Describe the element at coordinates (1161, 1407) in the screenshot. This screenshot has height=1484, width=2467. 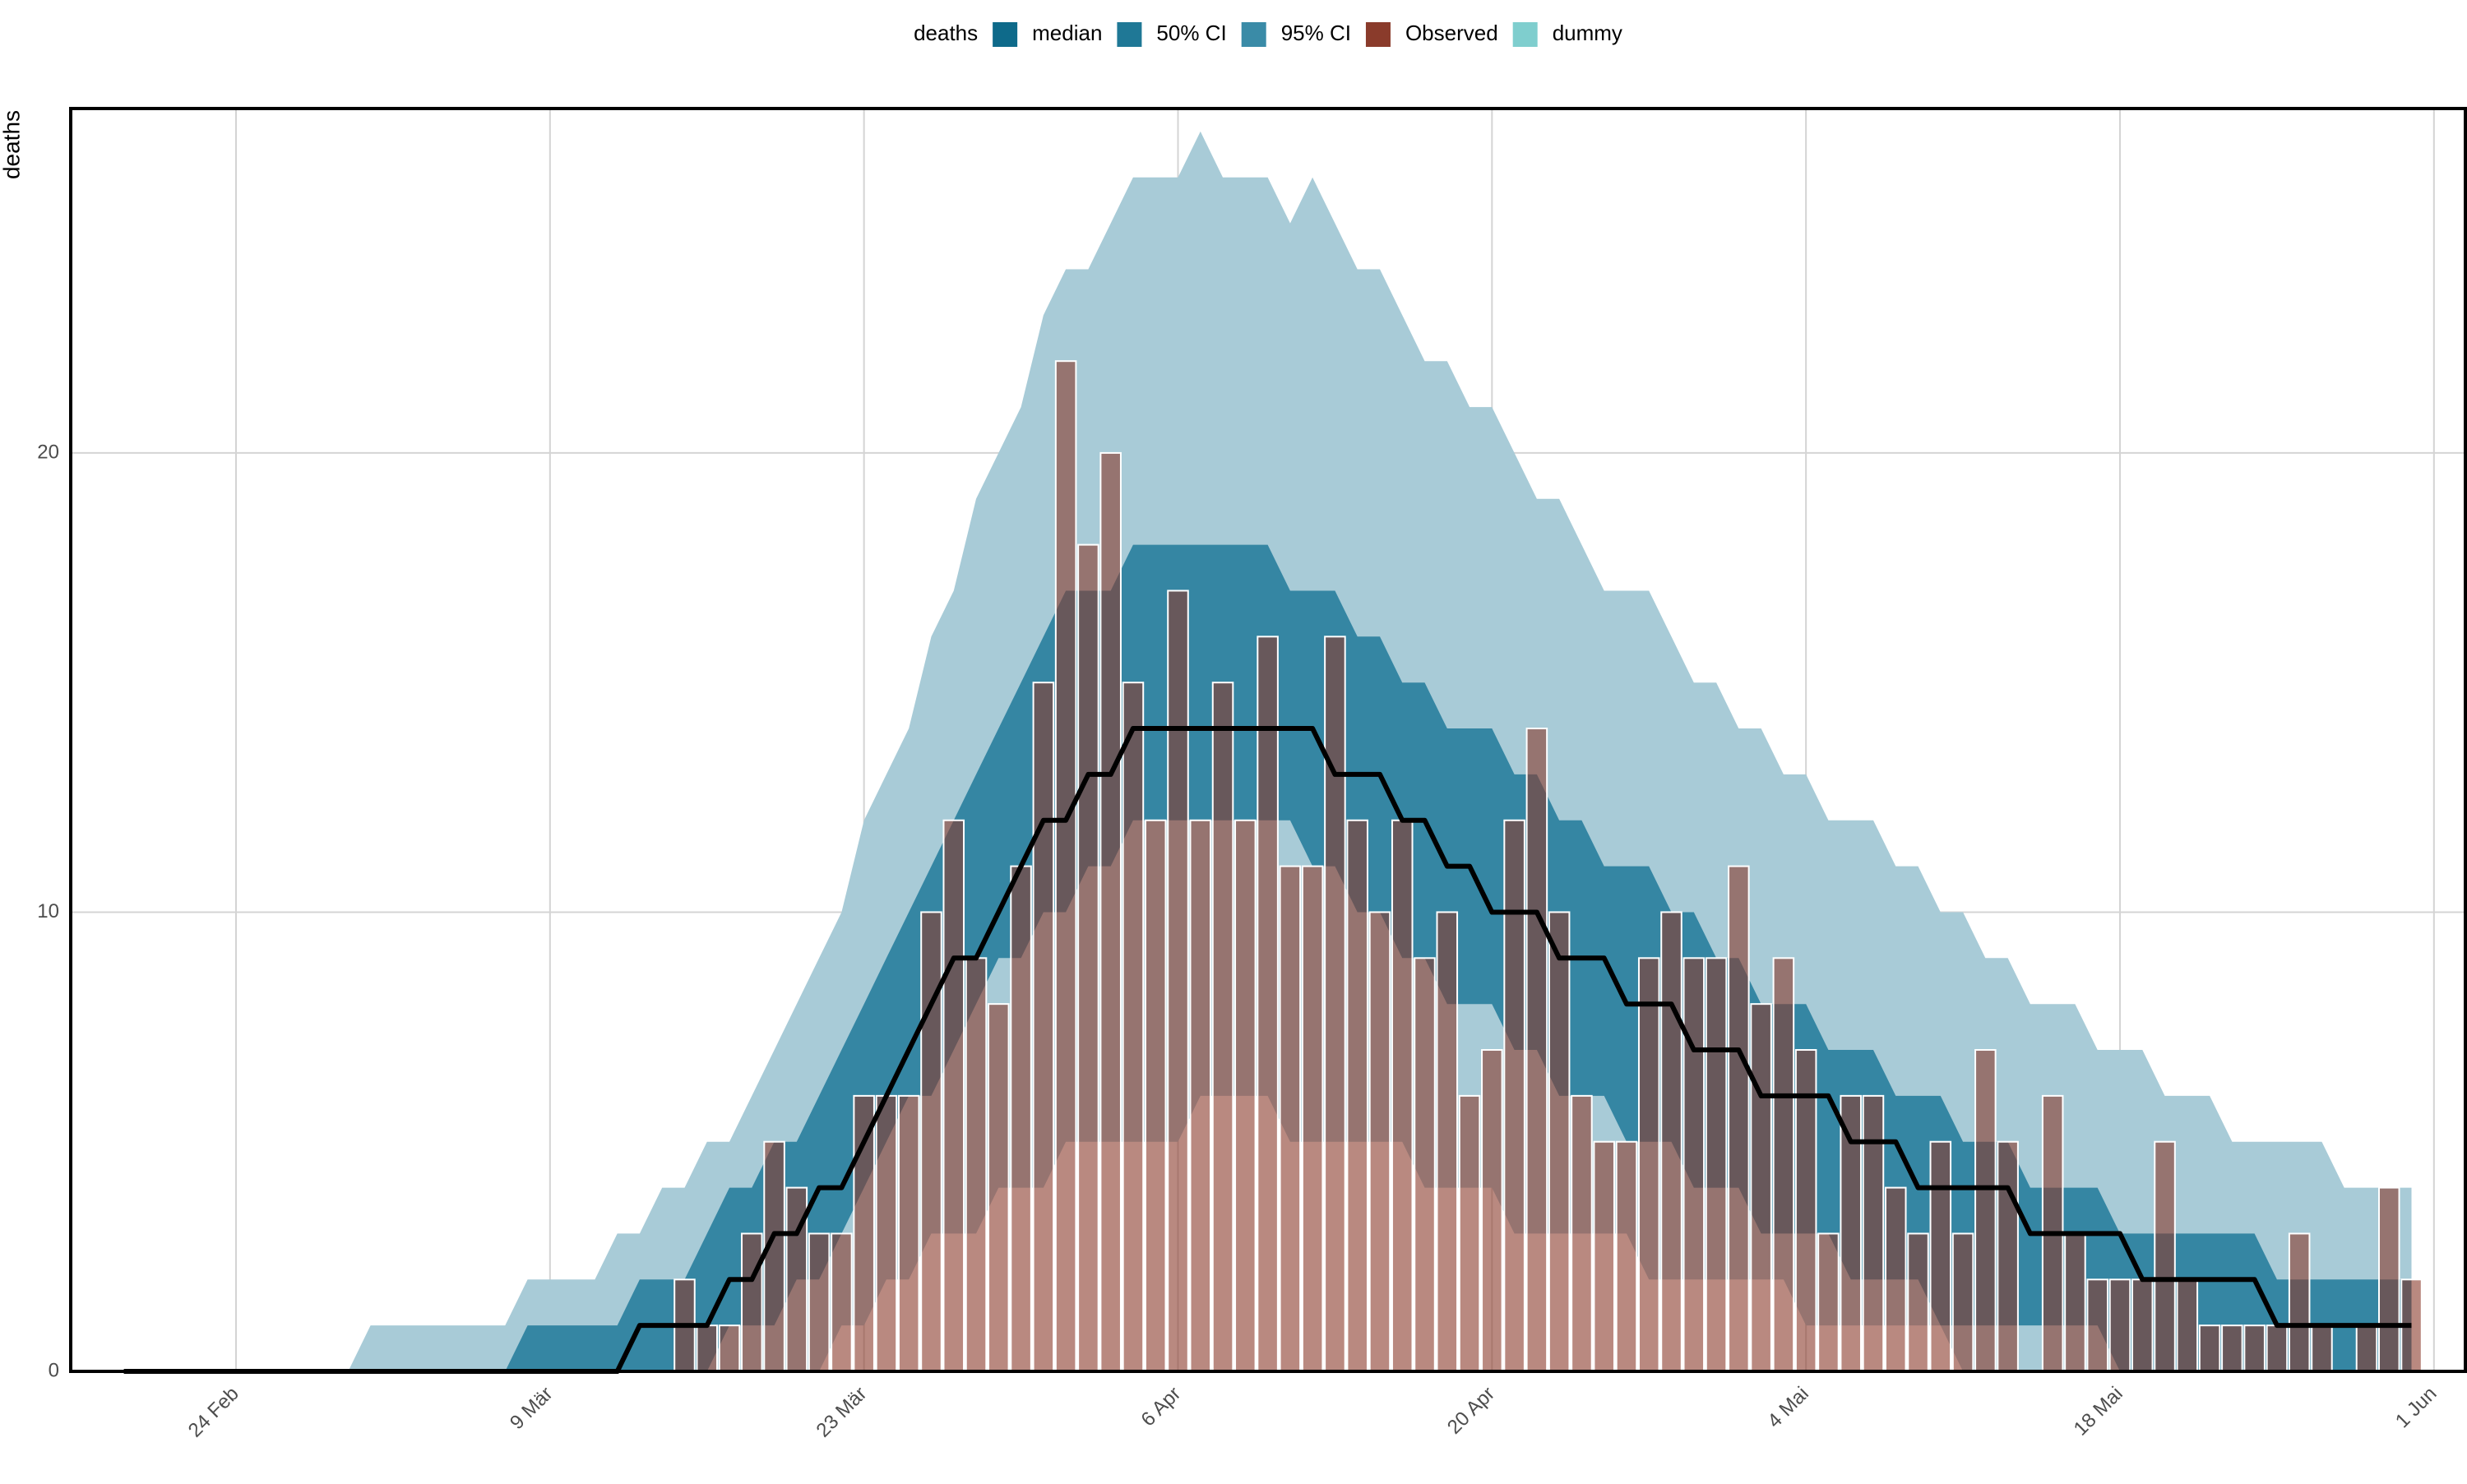
I see `x-tick-label: 6 Apr` at that location.